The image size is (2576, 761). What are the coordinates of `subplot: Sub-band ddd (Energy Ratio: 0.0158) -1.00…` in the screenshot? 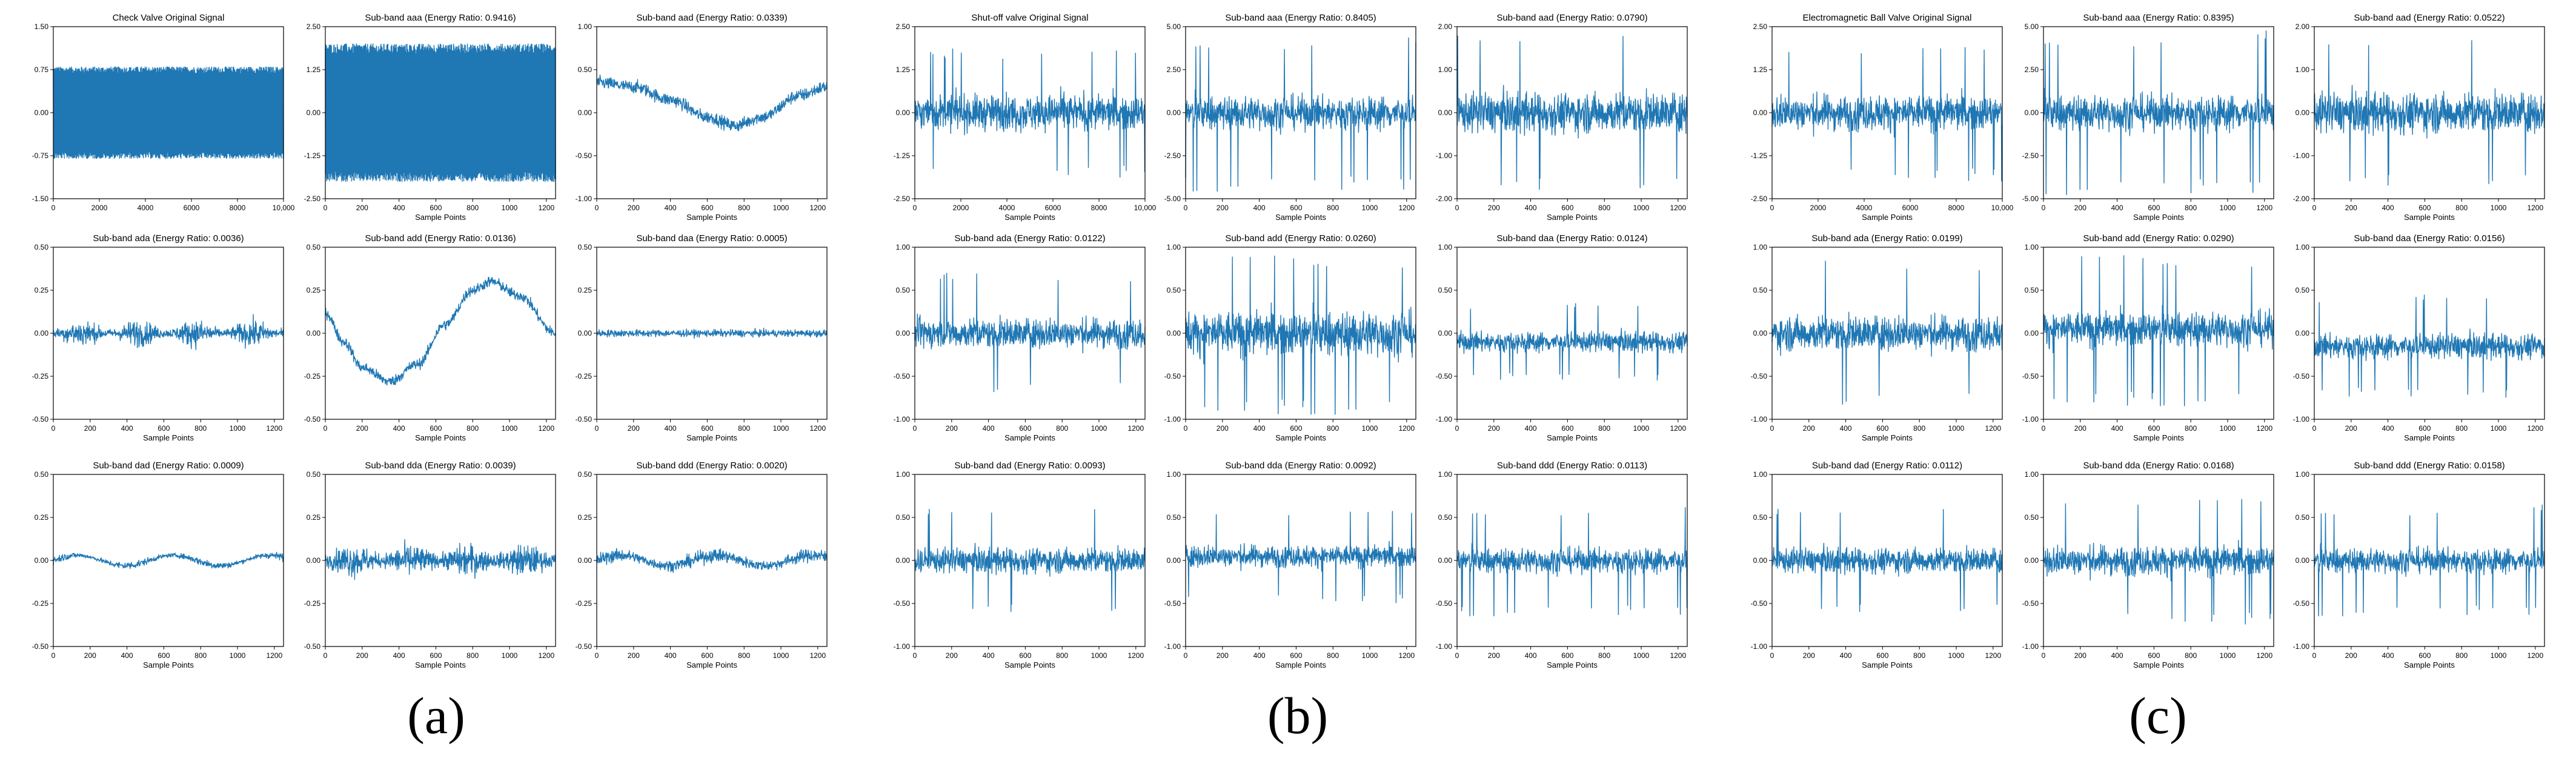 It's located at (2419, 565).